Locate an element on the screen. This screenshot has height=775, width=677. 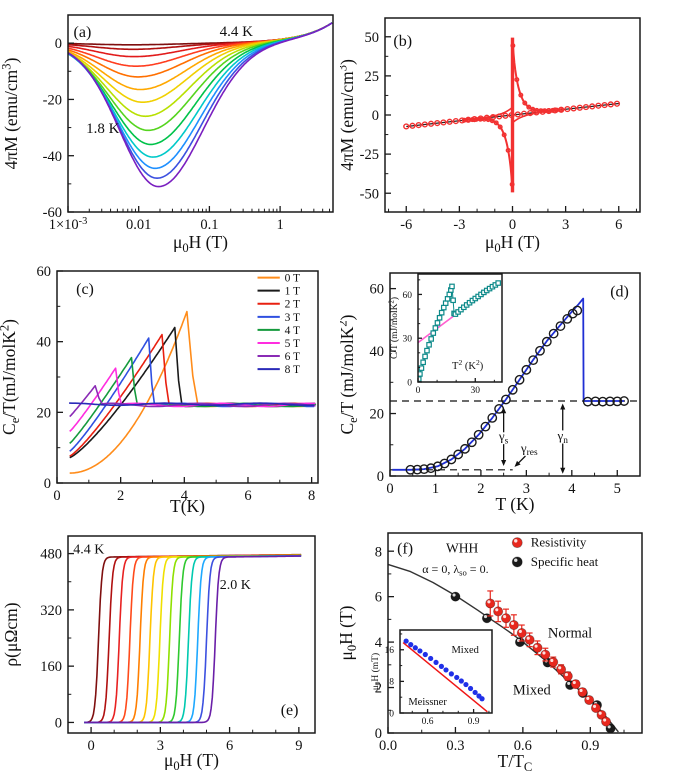
svg-text: Ce/T (mJ/molK2) is located at coordinates (350, 374).